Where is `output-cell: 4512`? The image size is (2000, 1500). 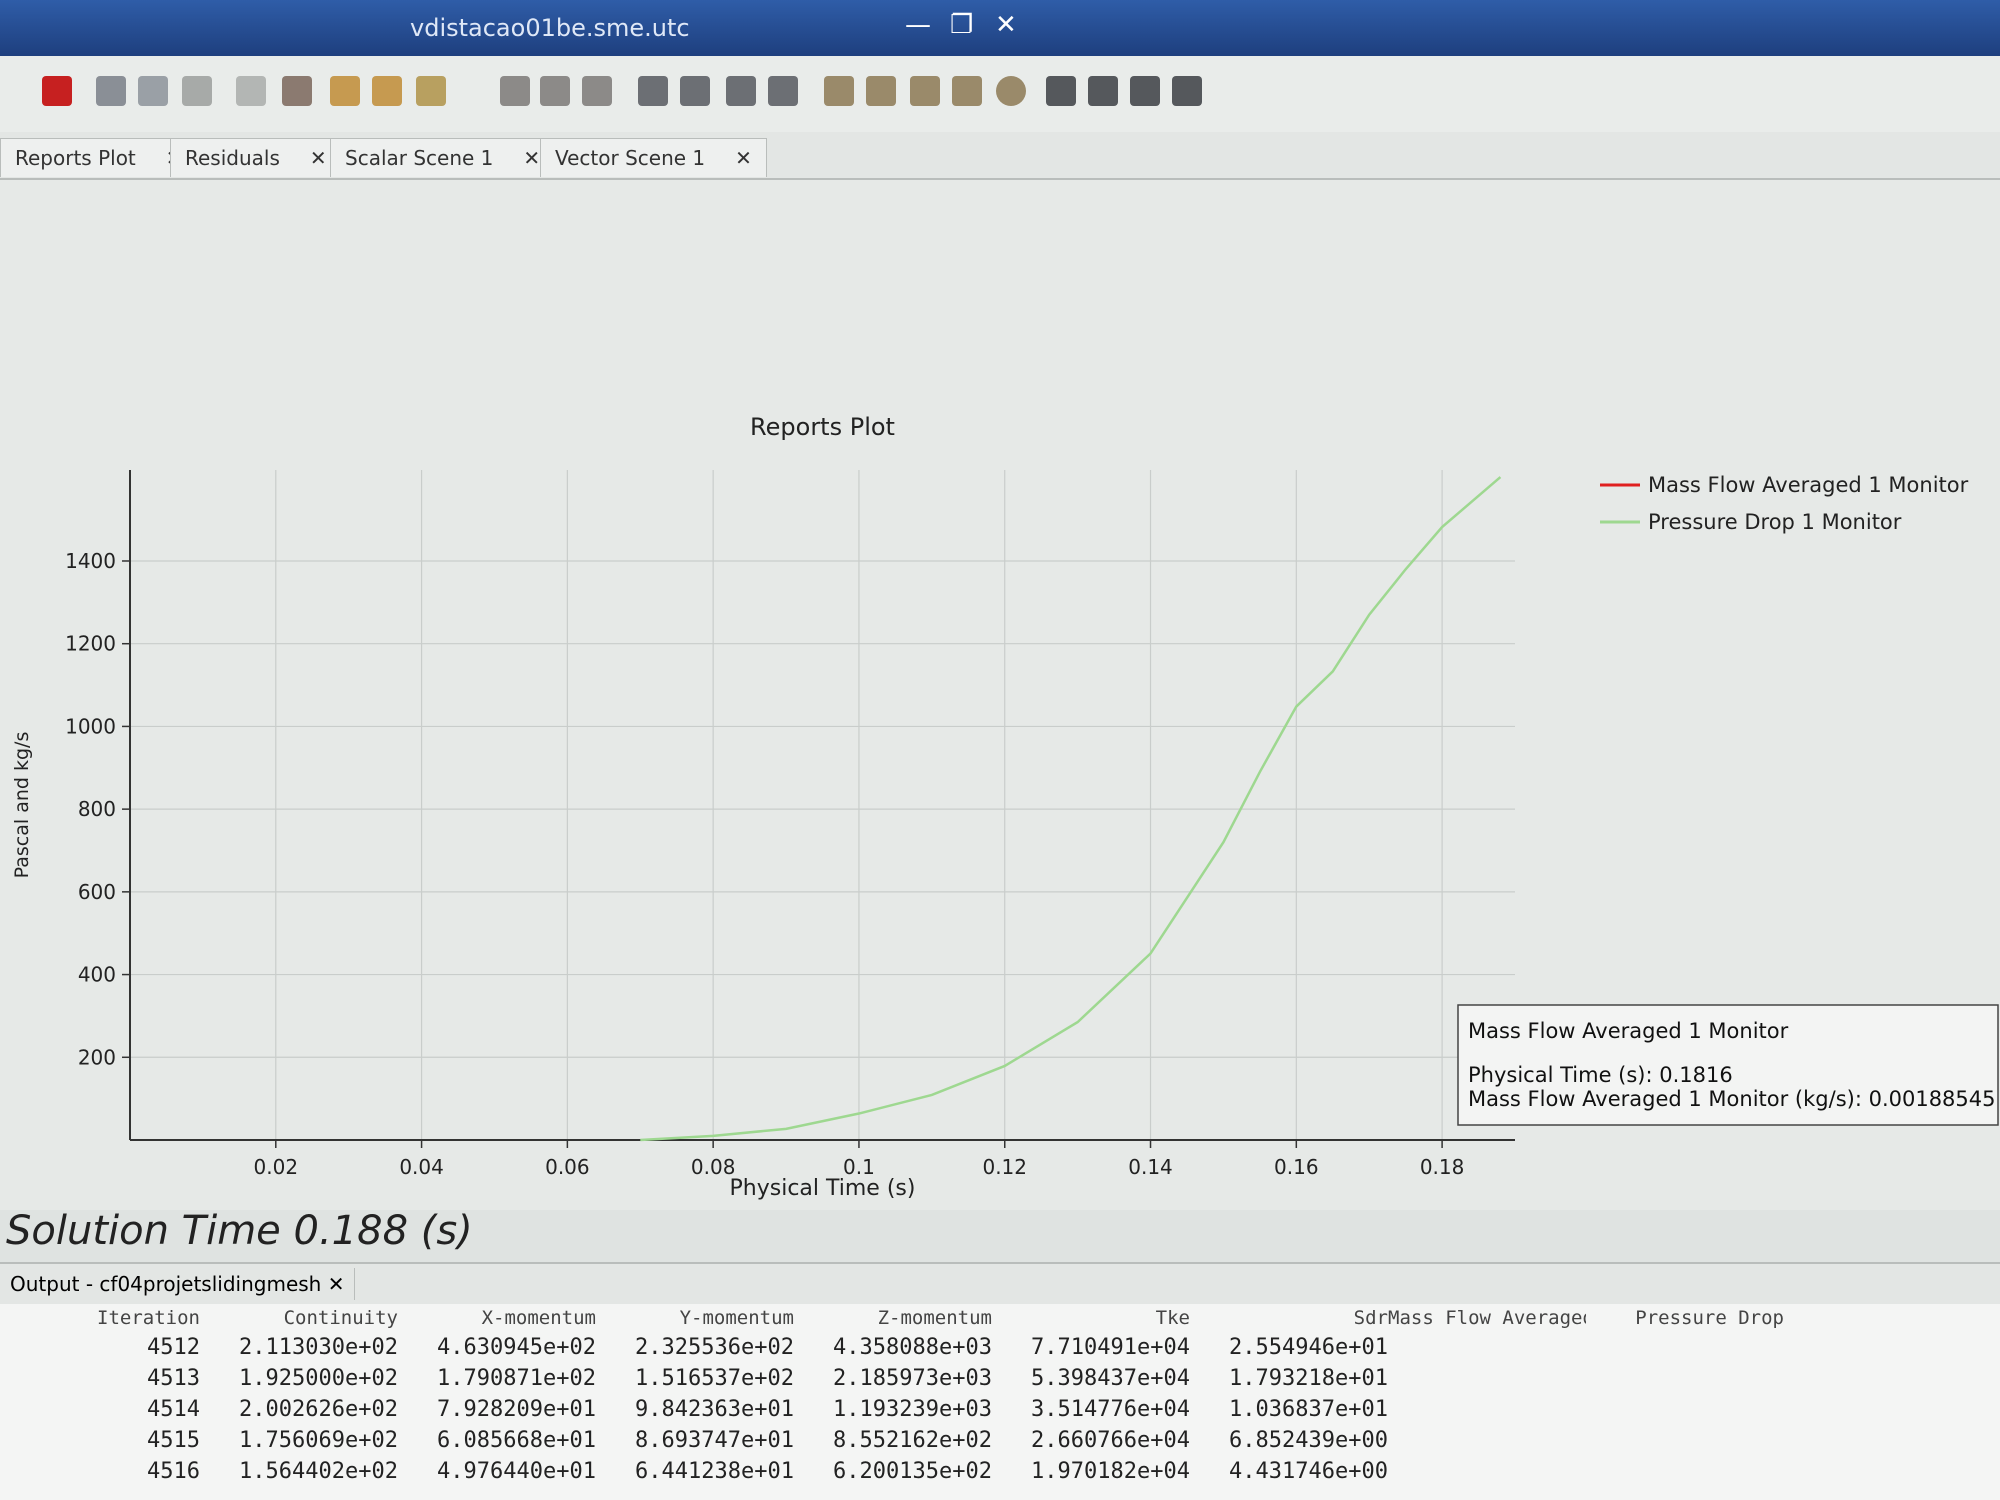
output-cell: 4512 is located at coordinates (173, 1347).